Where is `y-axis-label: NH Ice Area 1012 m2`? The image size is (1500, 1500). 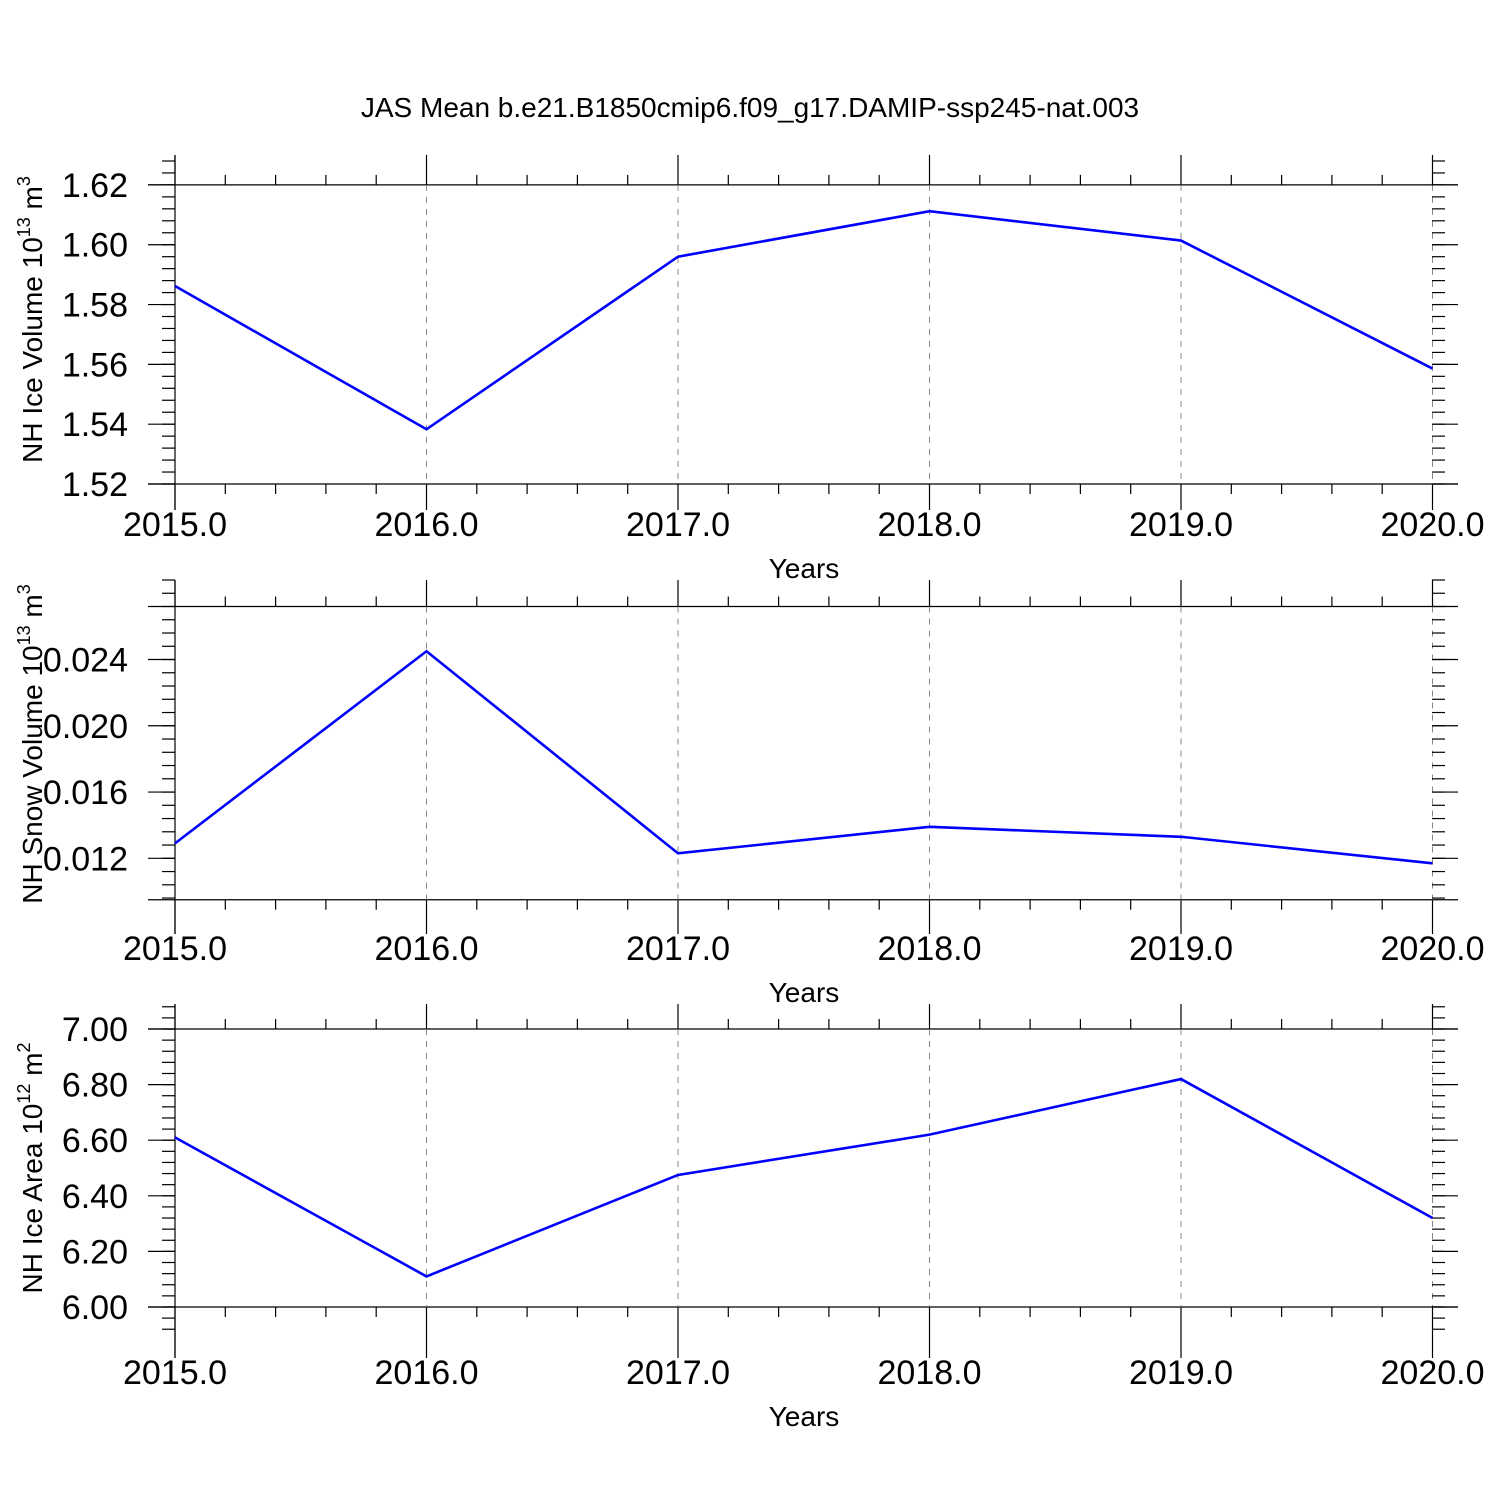
y-axis-label: NH Ice Area 1012 m2 is located at coordinates (31, 1167).